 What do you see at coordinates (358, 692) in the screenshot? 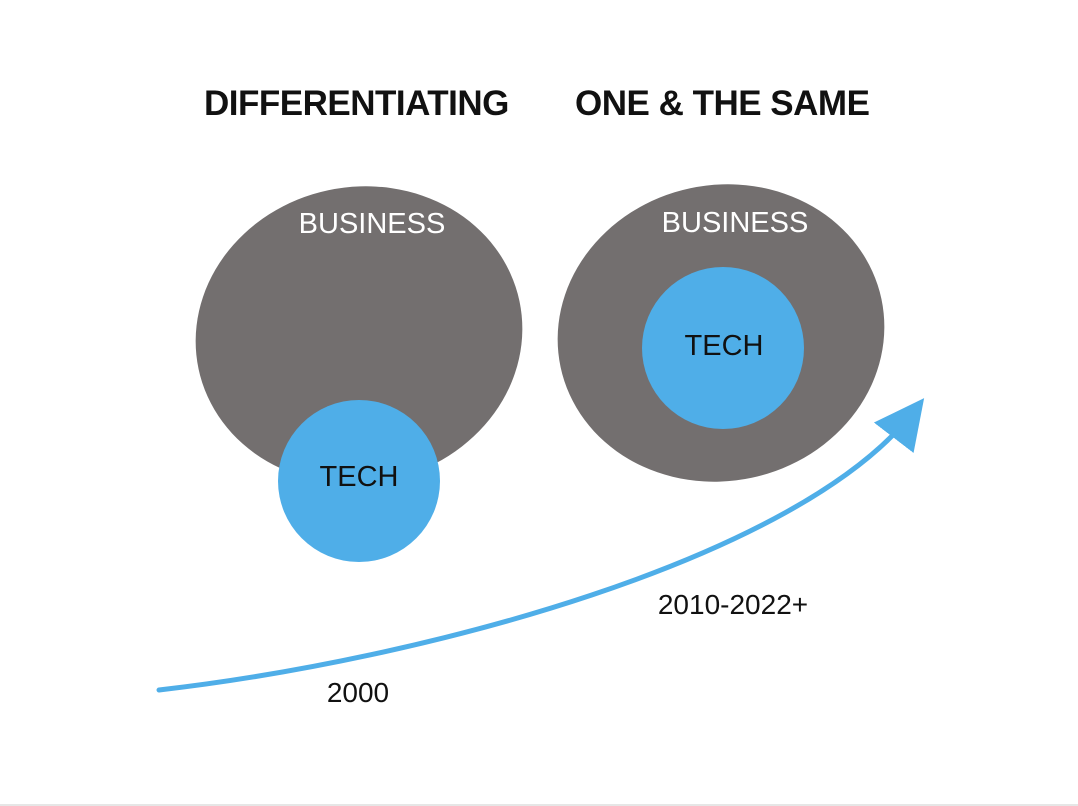
I see `timeline-start-label: 2000` at bounding box center [358, 692].